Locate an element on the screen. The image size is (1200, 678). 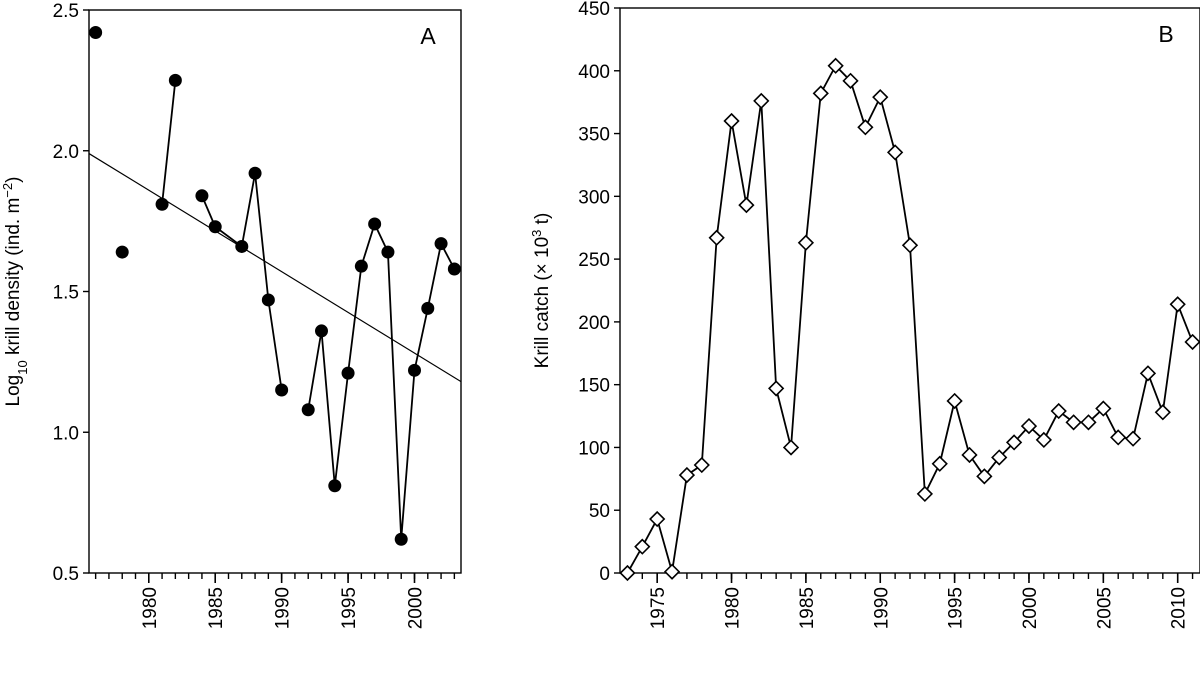
y-tick-label: 300 is located at coordinates (594, 197).